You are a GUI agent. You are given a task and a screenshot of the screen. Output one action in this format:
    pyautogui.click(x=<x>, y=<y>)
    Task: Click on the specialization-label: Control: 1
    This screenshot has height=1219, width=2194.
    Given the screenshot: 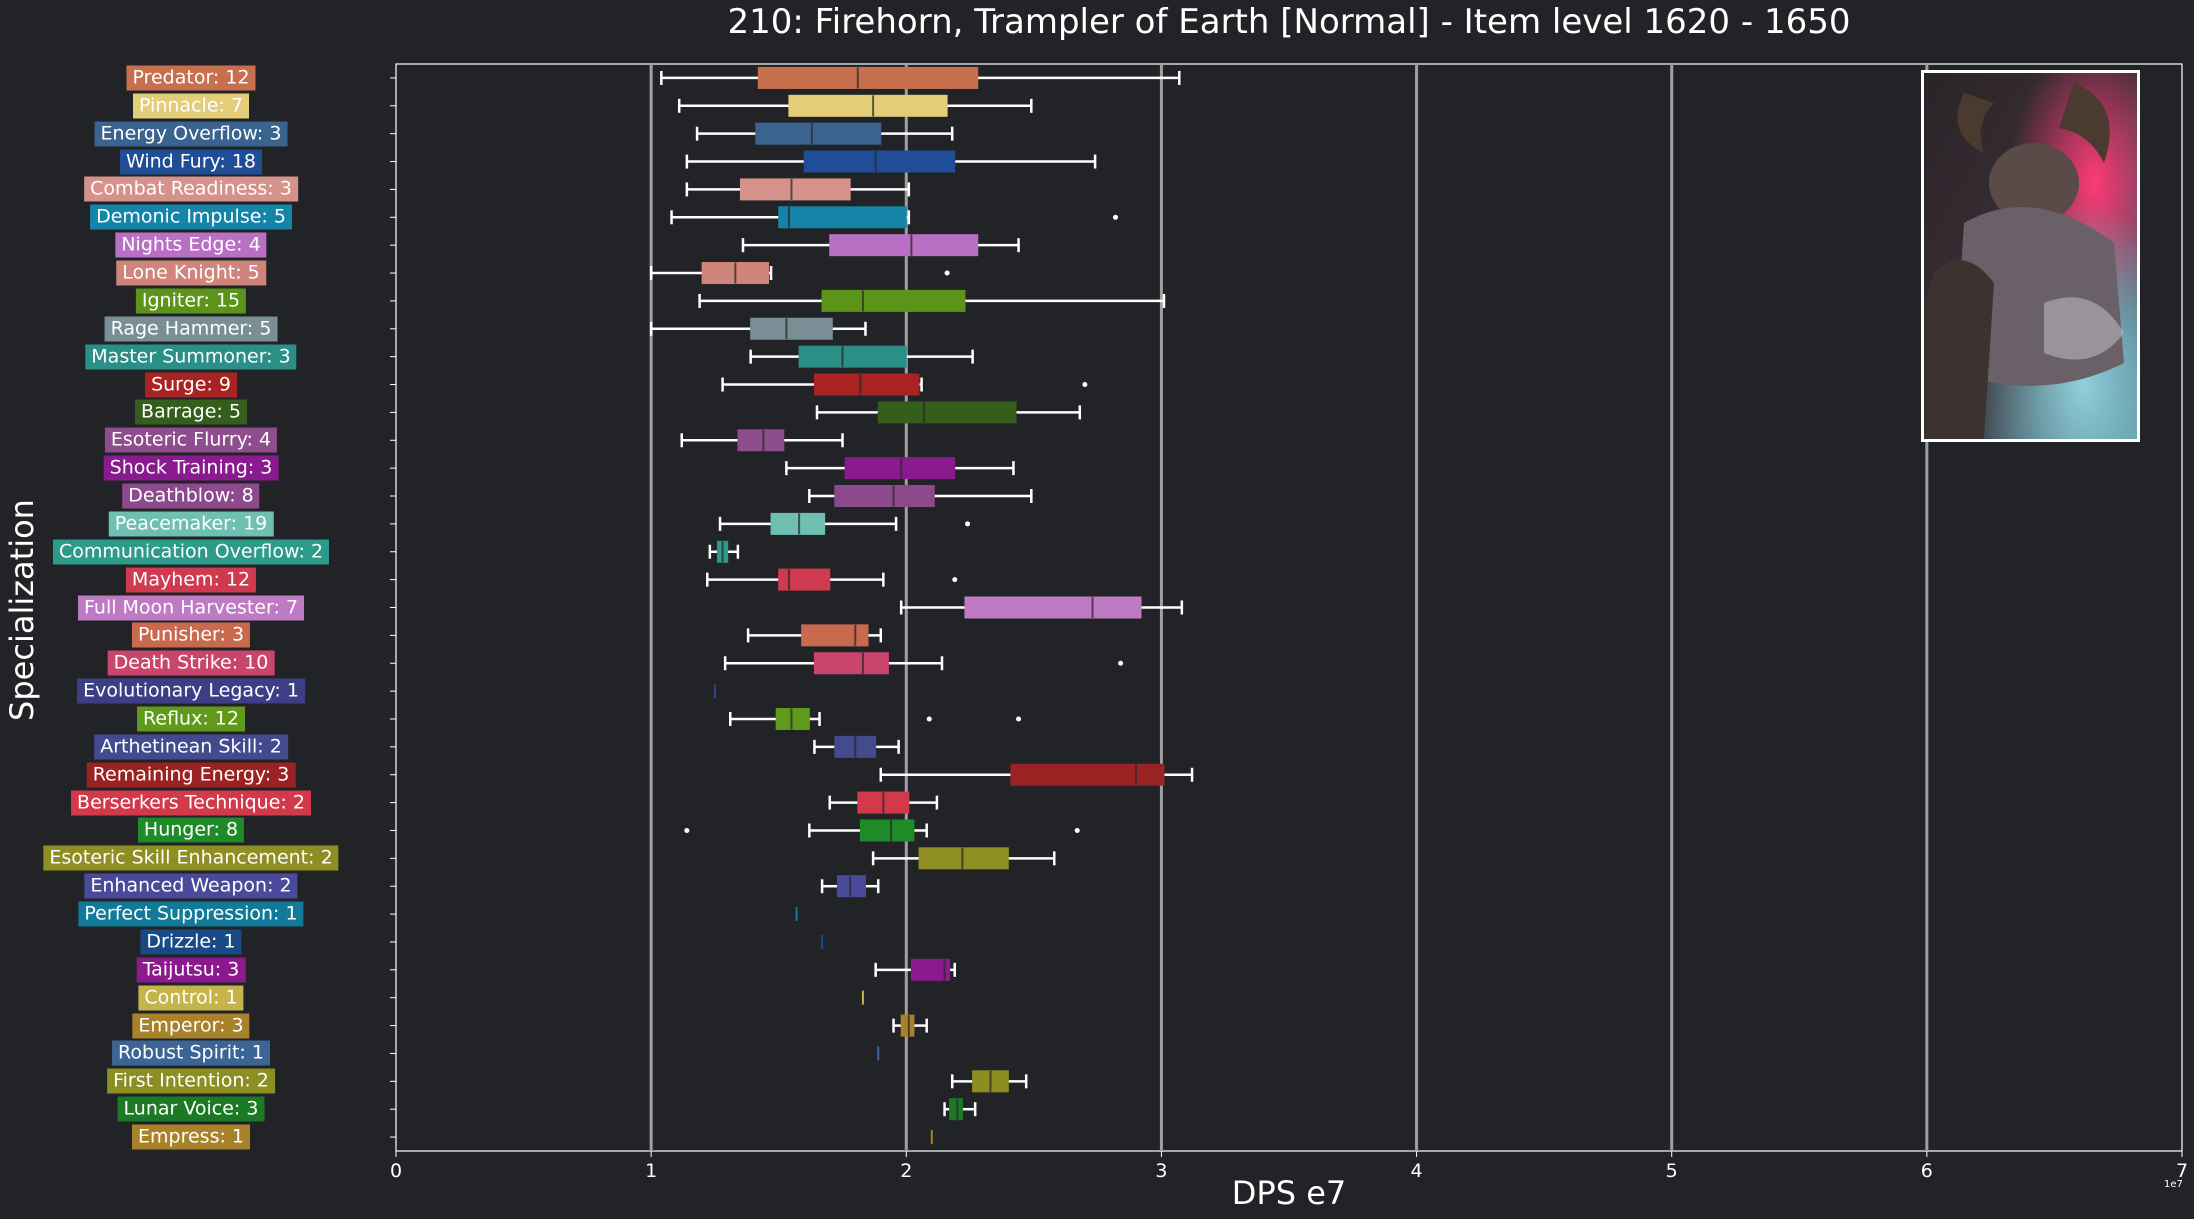 What is the action you would take?
    pyautogui.click(x=191, y=998)
    